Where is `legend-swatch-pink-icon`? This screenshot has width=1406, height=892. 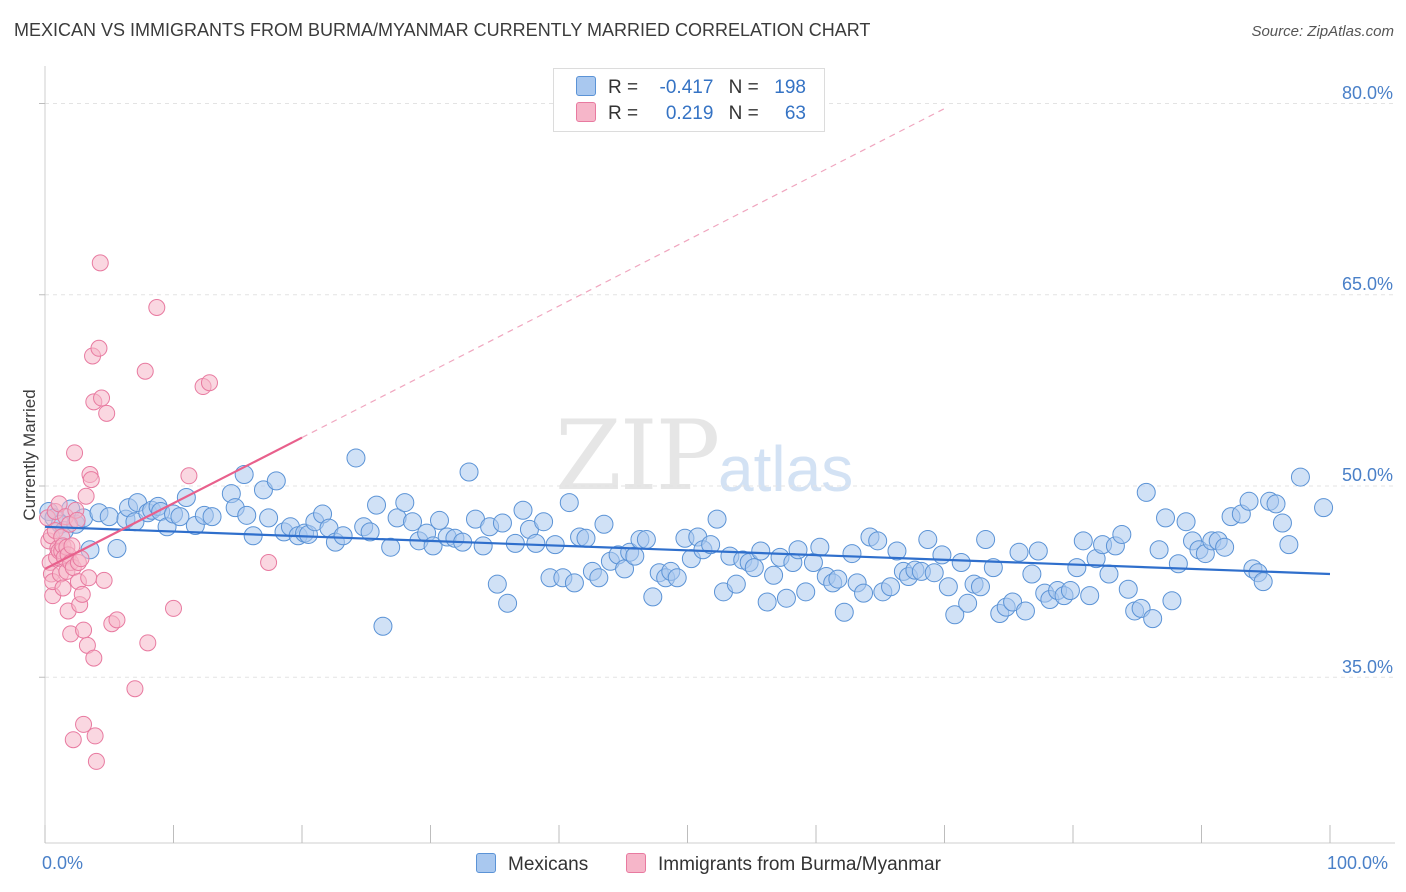 legend-swatch-pink-icon is located at coordinates (636, 863).